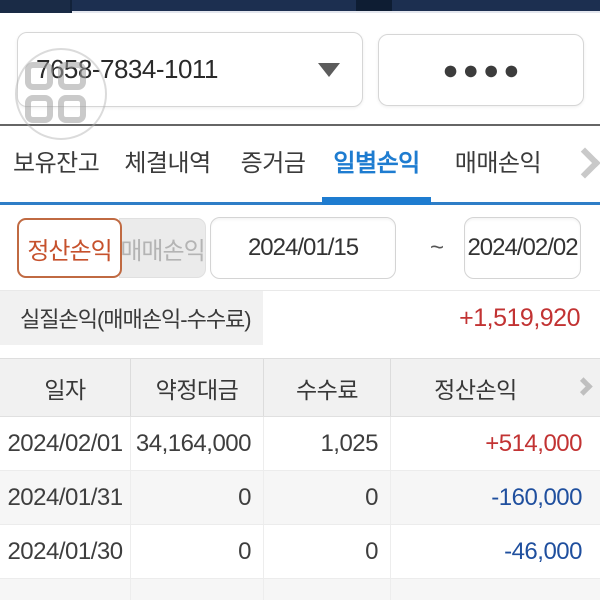 This screenshot has height=600, width=600. I want to click on tabs-more-chevron-icon, so click(584, 163).